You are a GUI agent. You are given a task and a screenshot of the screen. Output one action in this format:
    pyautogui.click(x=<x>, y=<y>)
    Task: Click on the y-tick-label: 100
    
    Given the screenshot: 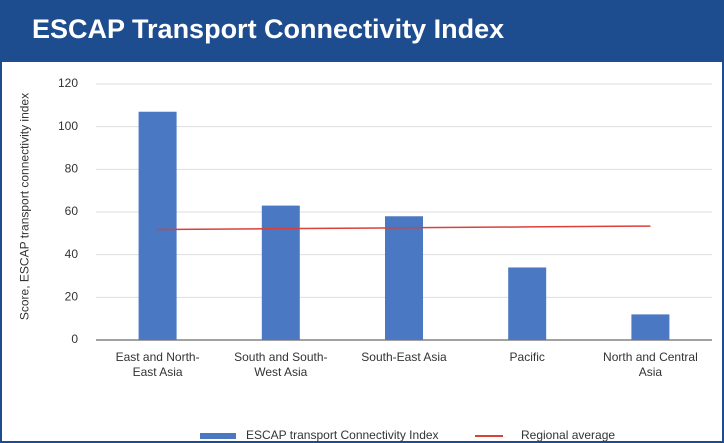 What is the action you would take?
    pyautogui.click(x=68, y=126)
    